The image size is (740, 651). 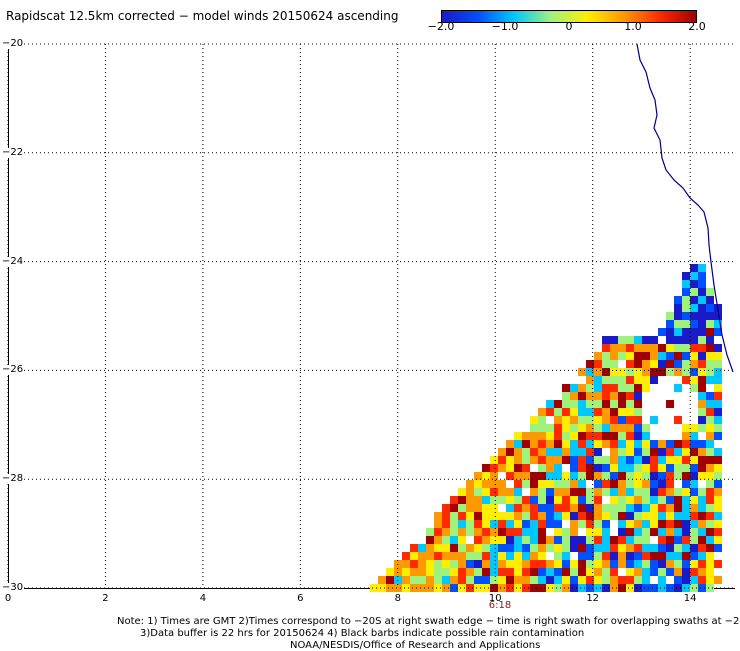 What do you see at coordinates (690, 598) in the screenshot?
I see `x-tick-label: 14` at bounding box center [690, 598].